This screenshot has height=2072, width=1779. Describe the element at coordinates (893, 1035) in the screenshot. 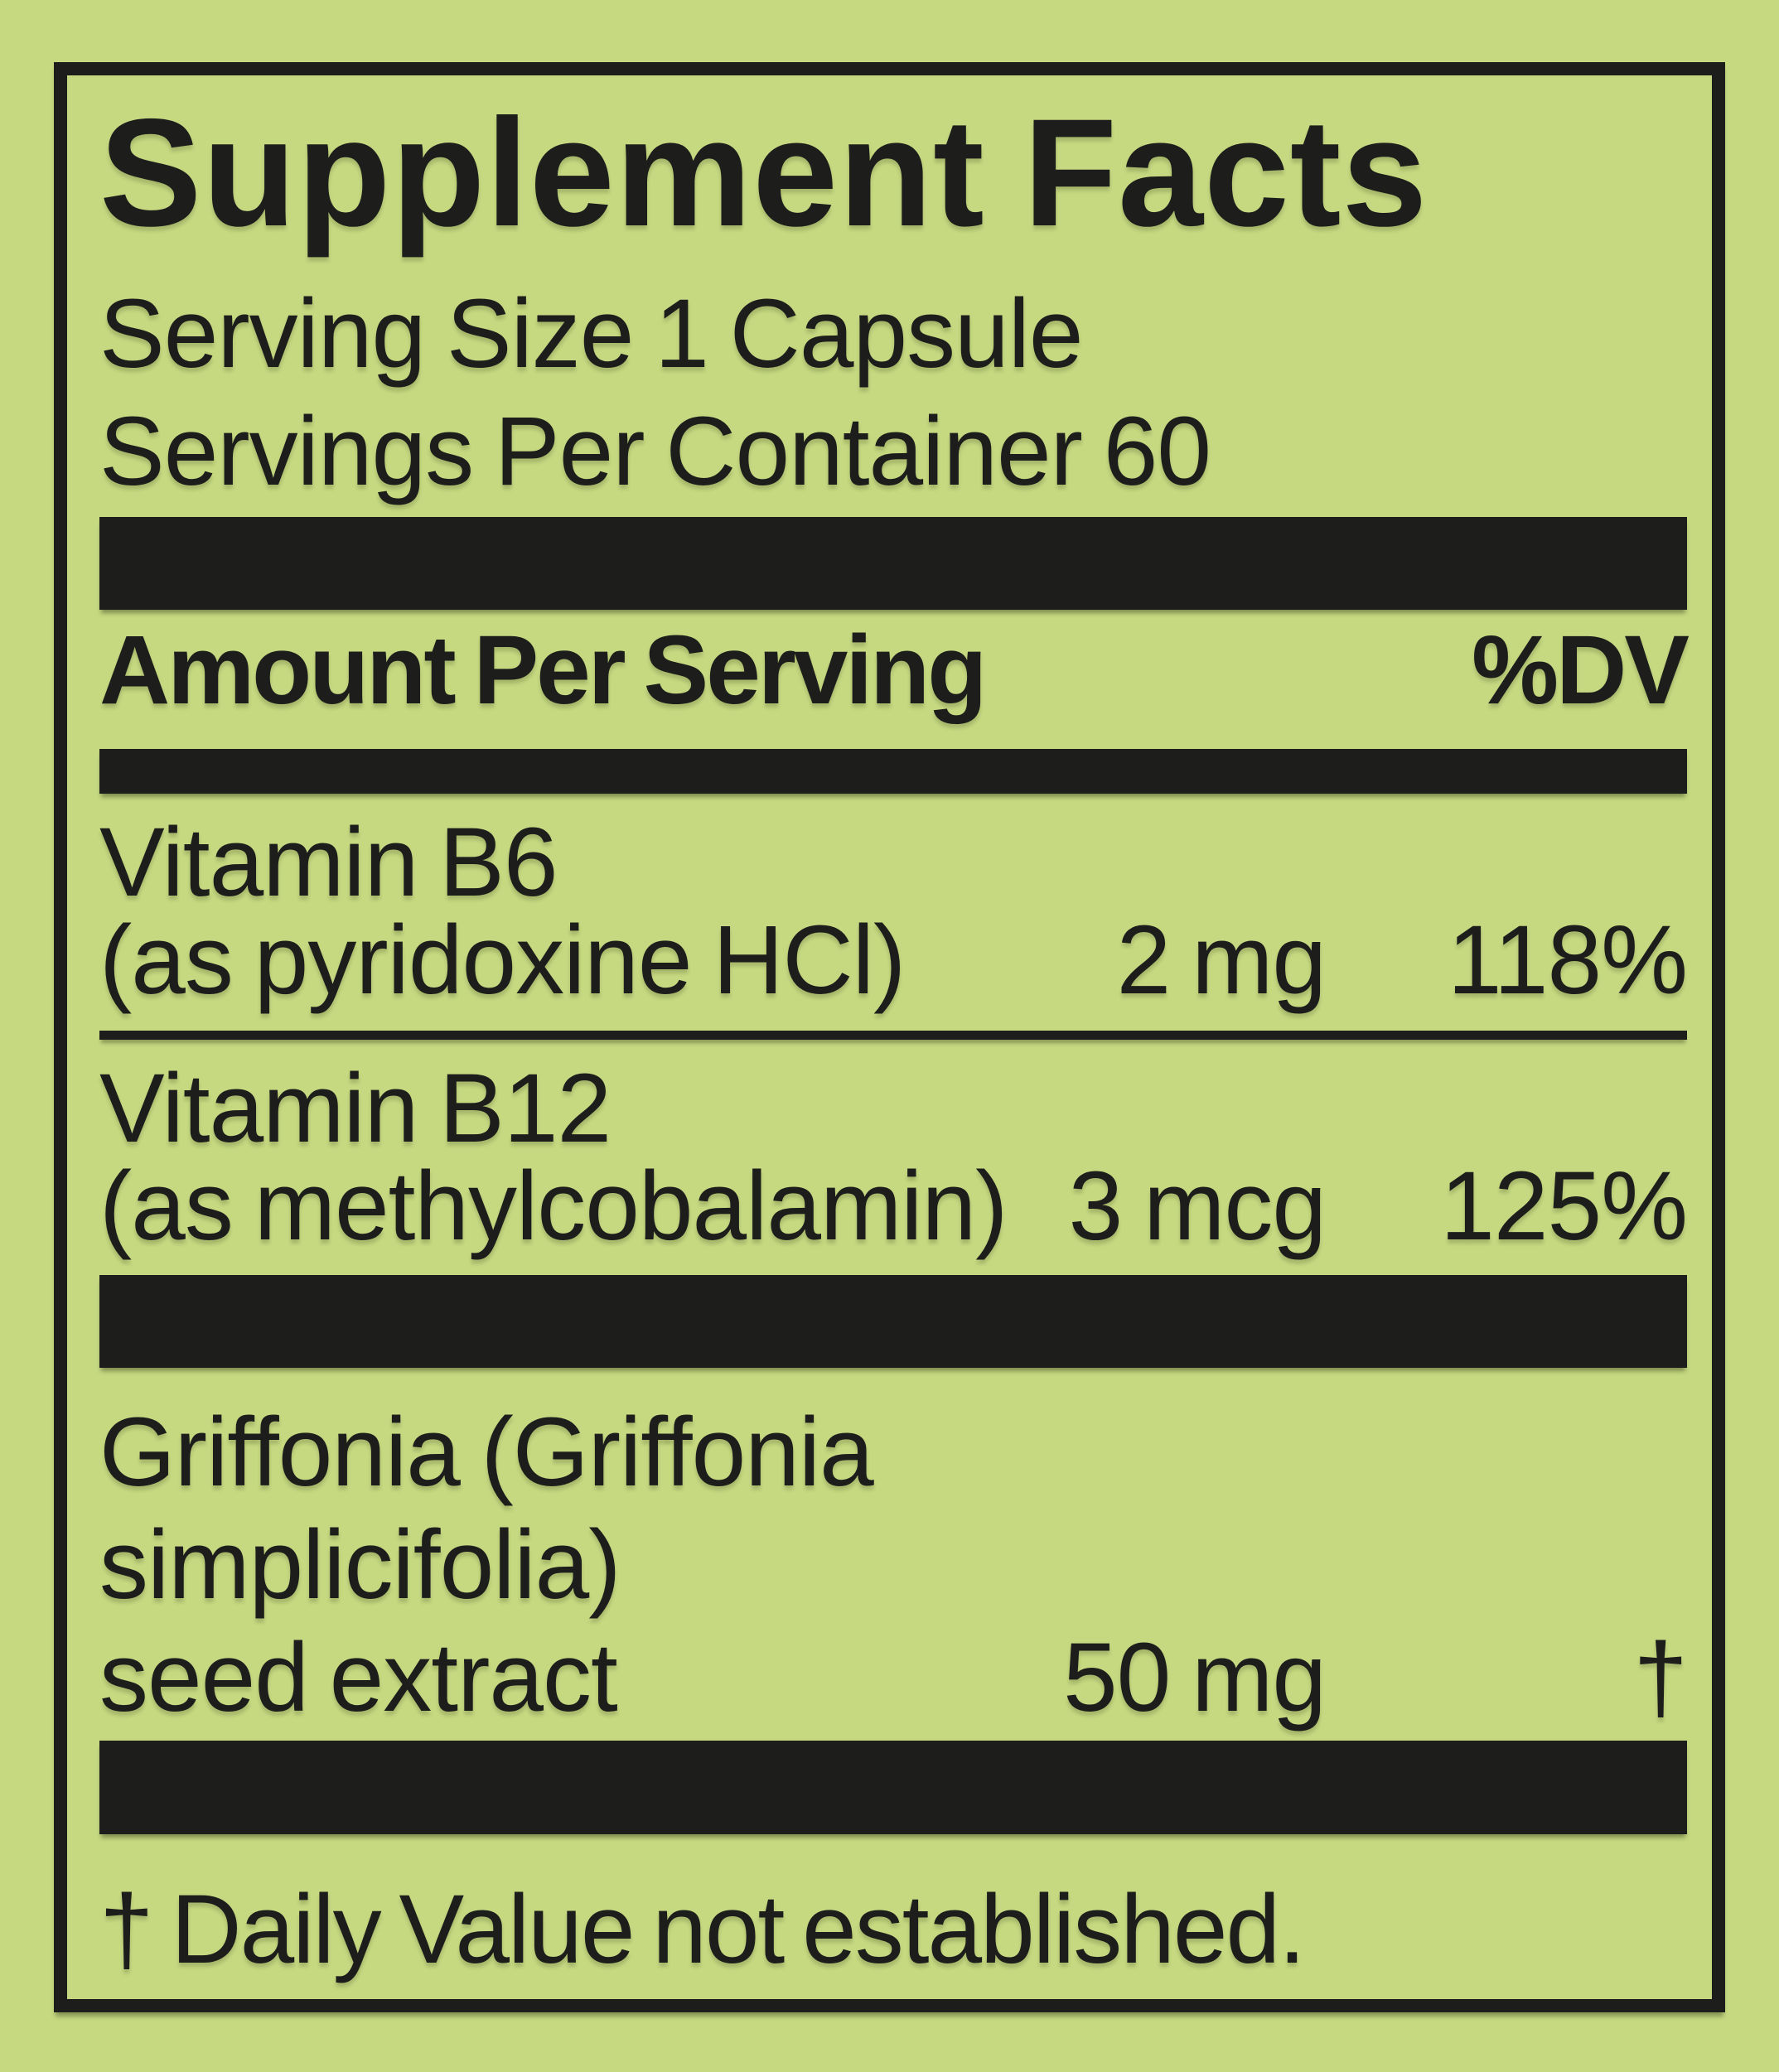

I see `row-divider` at that location.